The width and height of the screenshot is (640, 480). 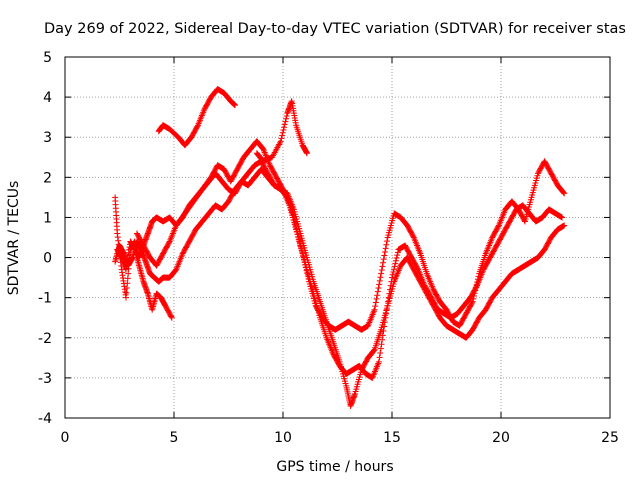 I want to click on y-tick-label: -4, so click(x=45, y=419).